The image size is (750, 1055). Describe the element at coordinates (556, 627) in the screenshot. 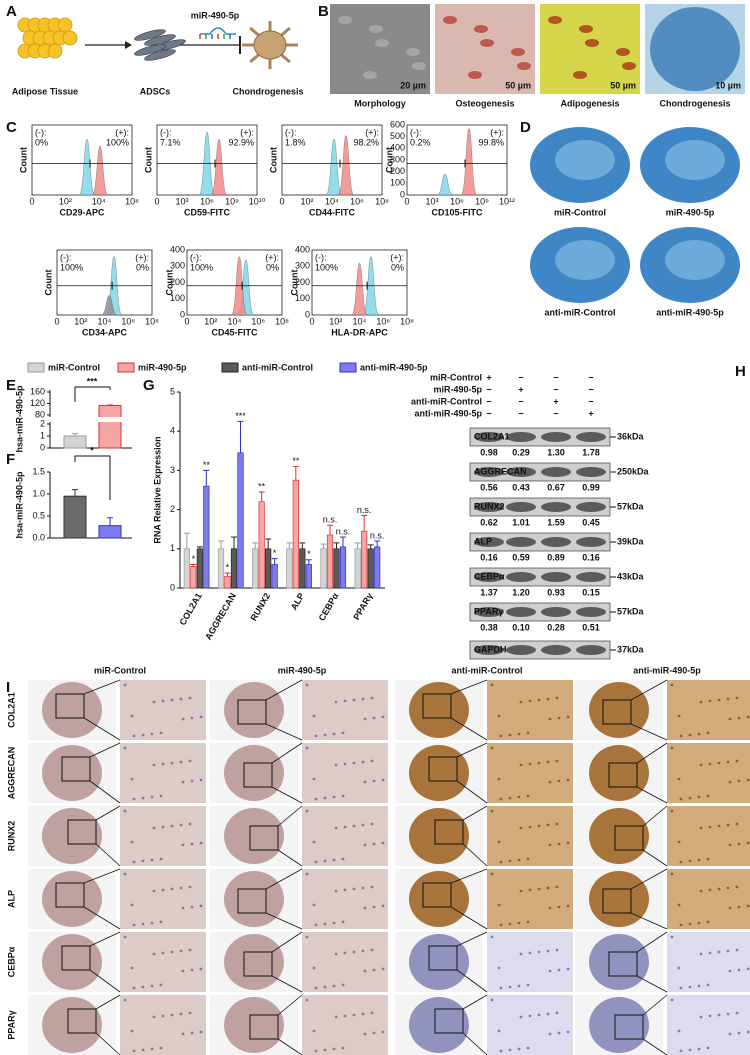

I see `band-ratio: 0.28` at that location.